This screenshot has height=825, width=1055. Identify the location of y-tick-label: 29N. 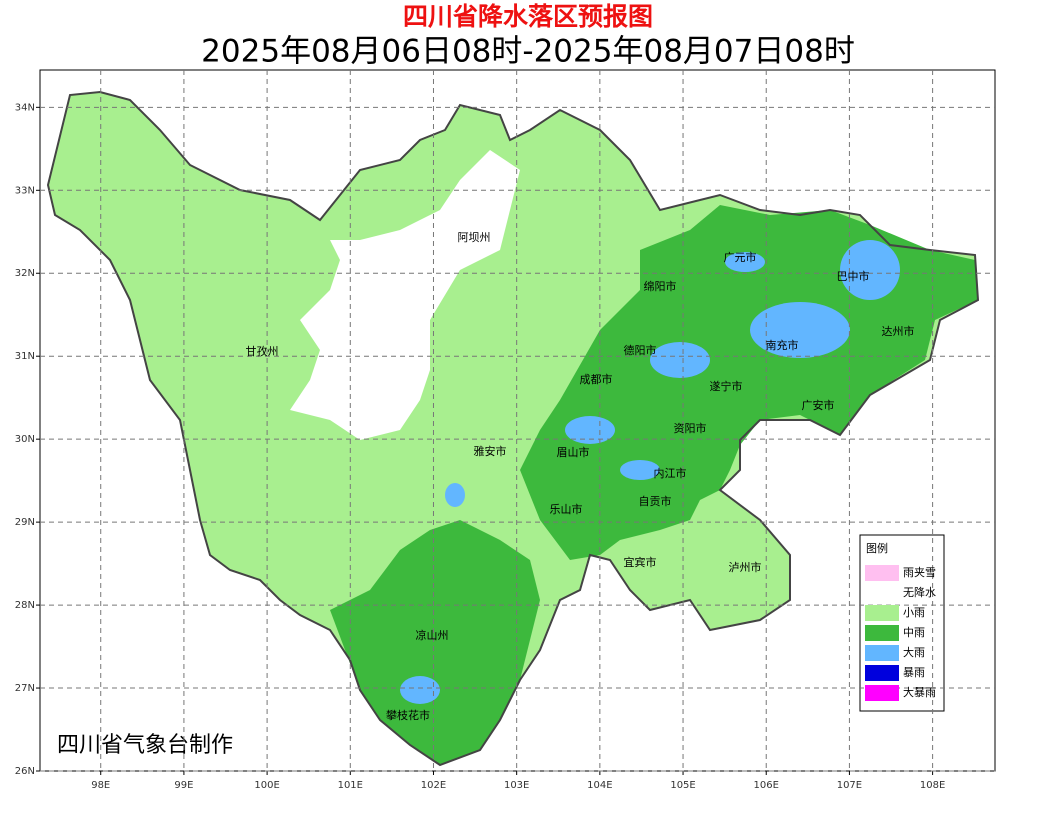
(25, 522).